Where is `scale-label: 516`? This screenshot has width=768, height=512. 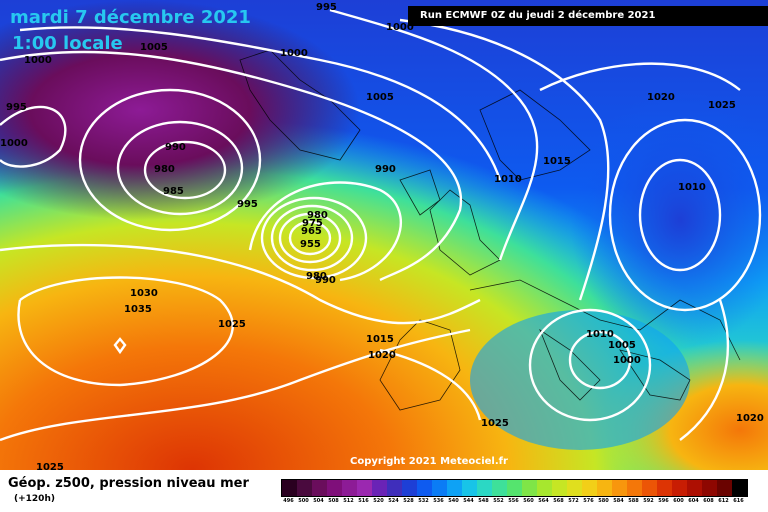
scale-label: 516 is located at coordinates (363, 501).